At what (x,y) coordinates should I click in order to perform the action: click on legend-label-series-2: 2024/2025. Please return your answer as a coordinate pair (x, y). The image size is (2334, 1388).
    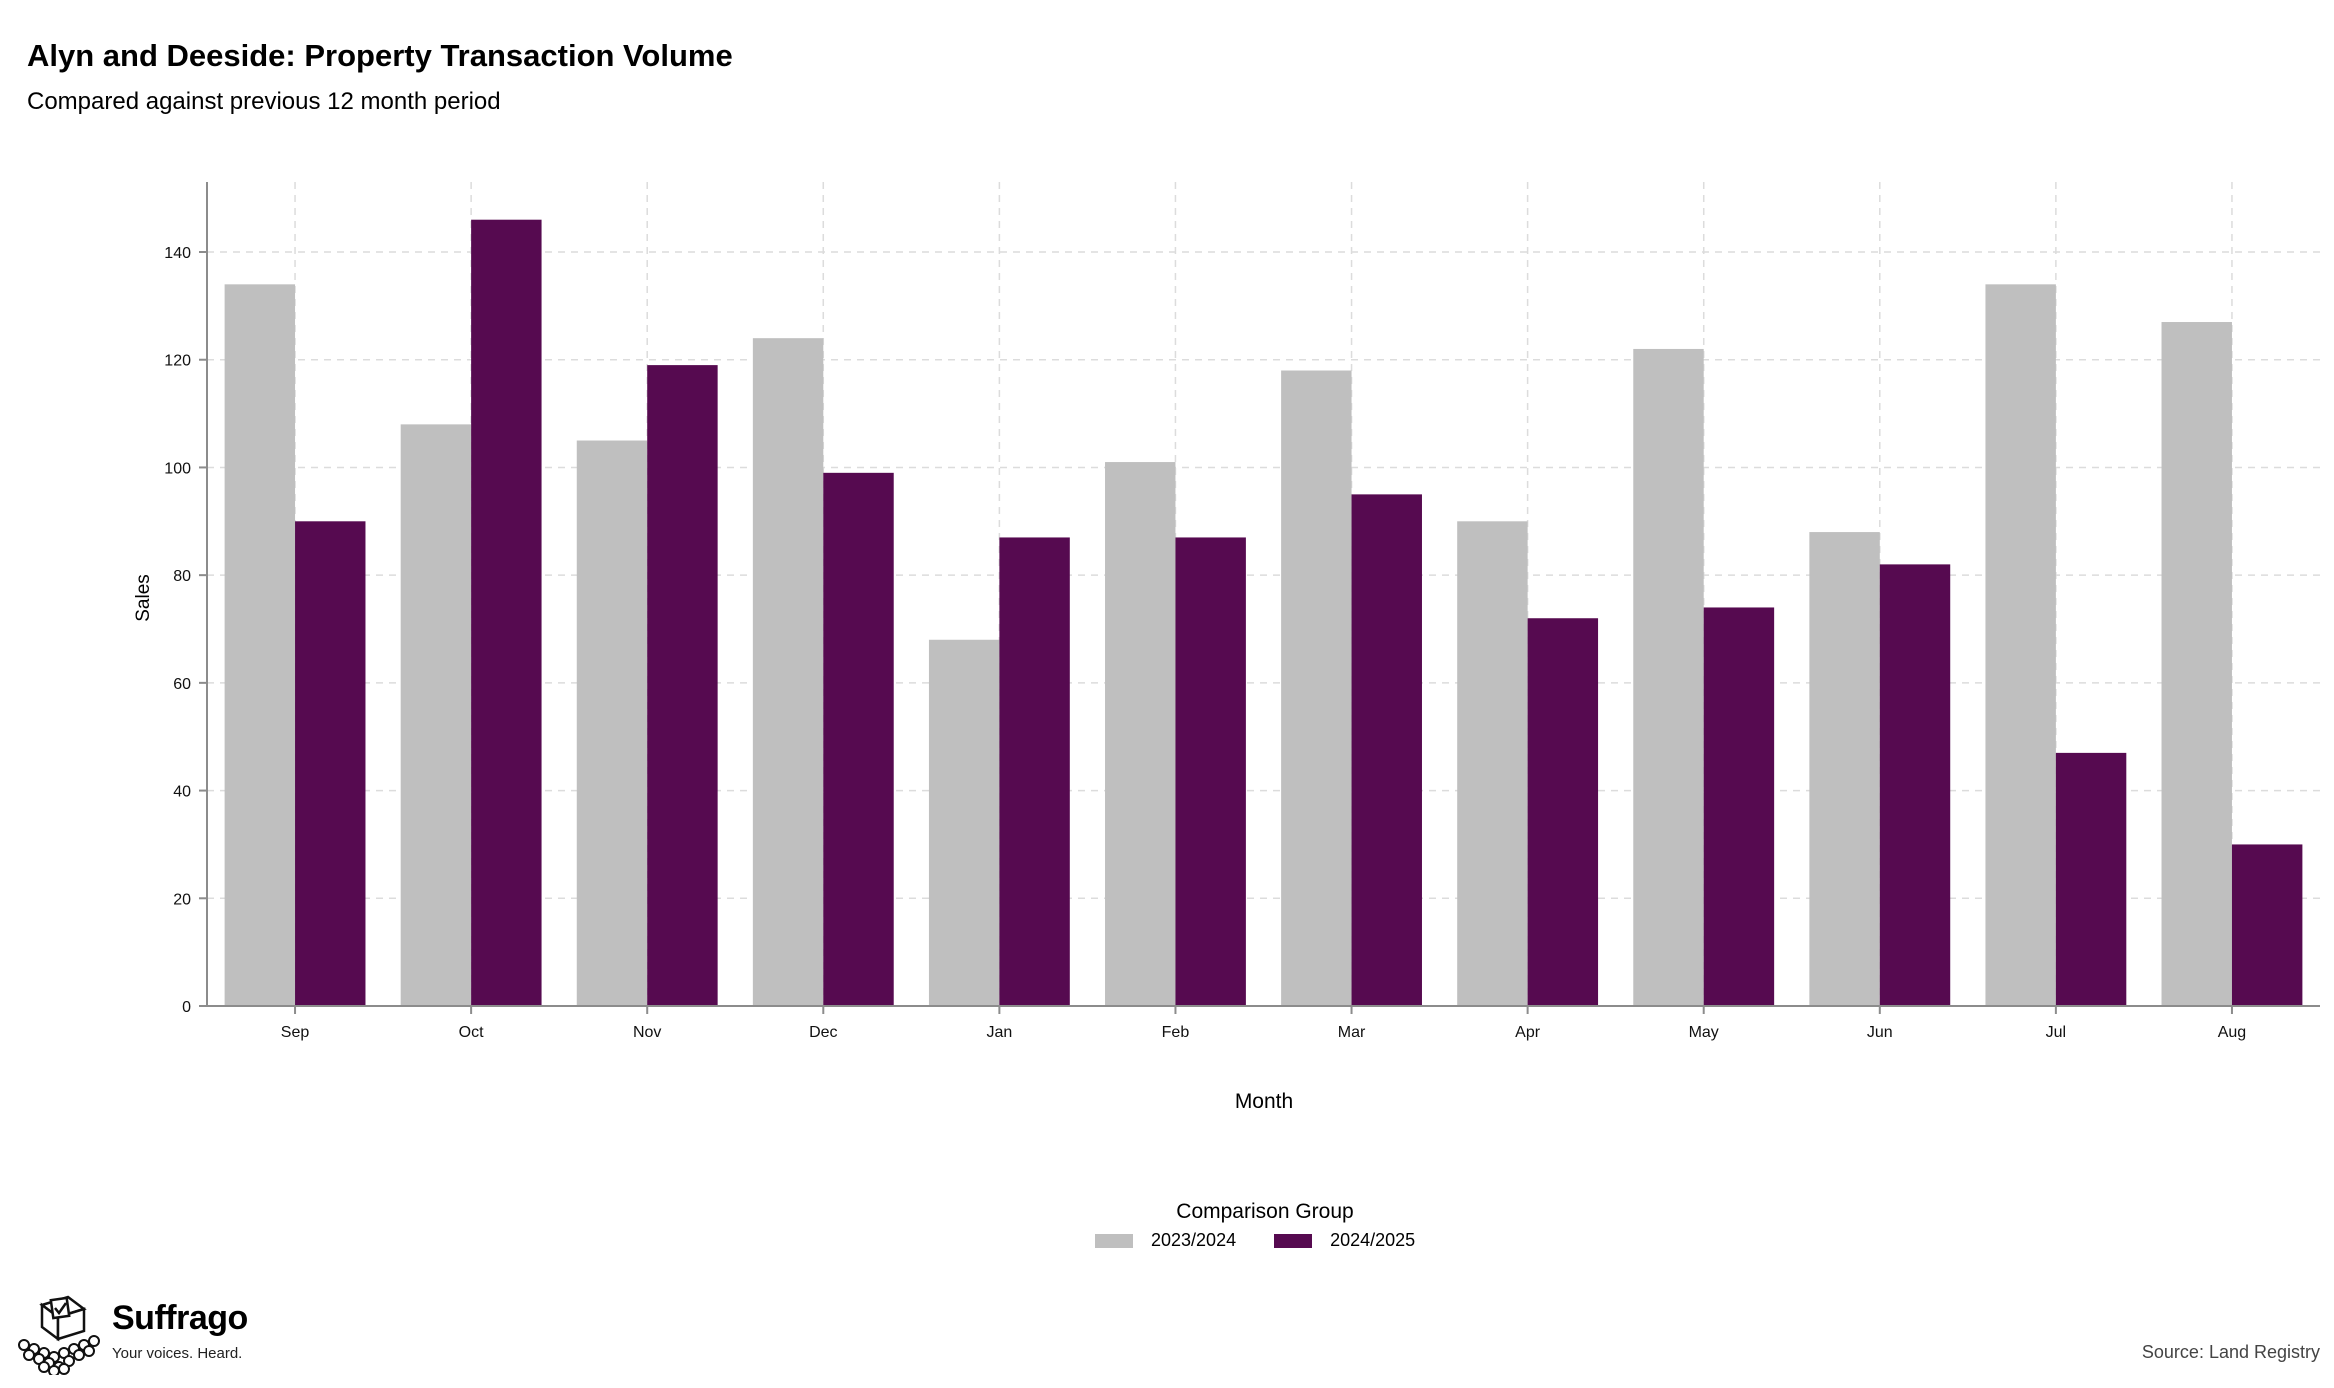
    Looking at the image, I should click on (1373, 1240).